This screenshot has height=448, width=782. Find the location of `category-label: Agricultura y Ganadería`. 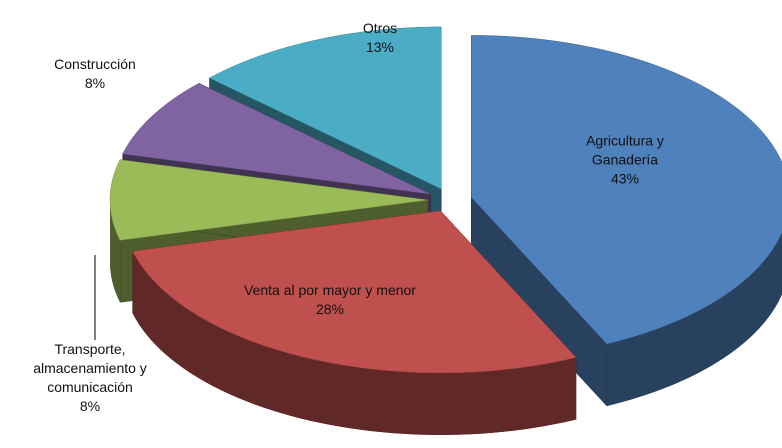

category-label: Agricultura y Ganadería is located at coordinates (625, 150).